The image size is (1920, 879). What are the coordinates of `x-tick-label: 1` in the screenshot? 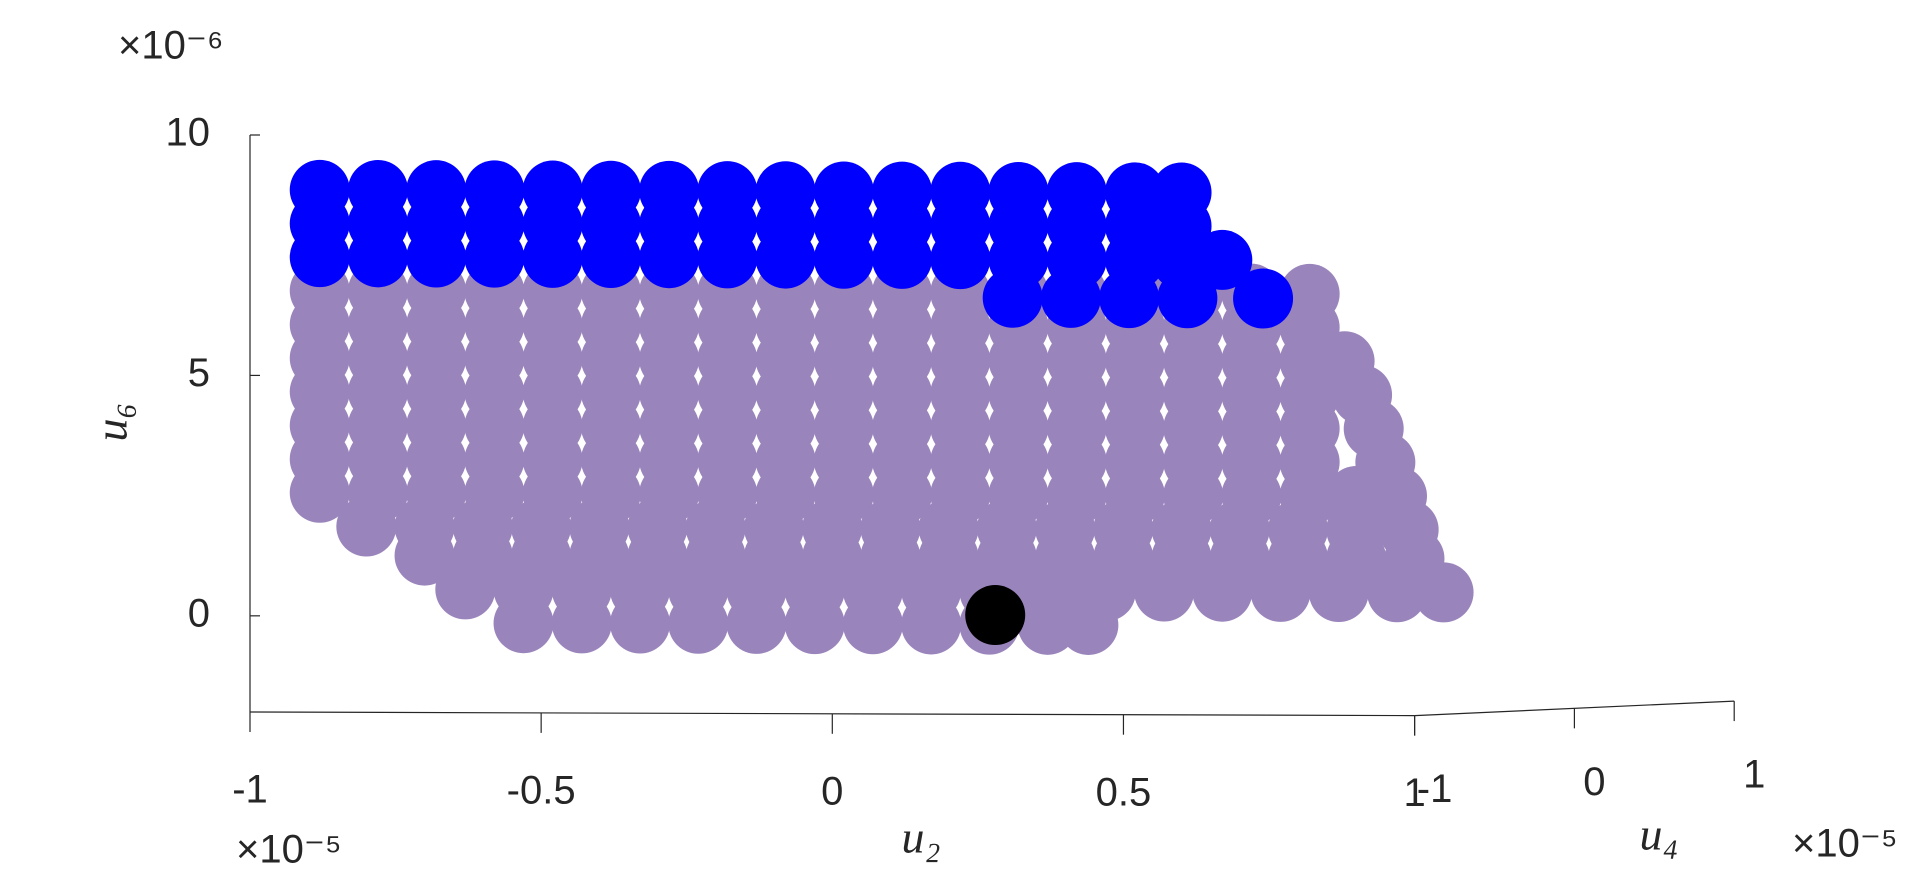 It's located at (1414, 793).